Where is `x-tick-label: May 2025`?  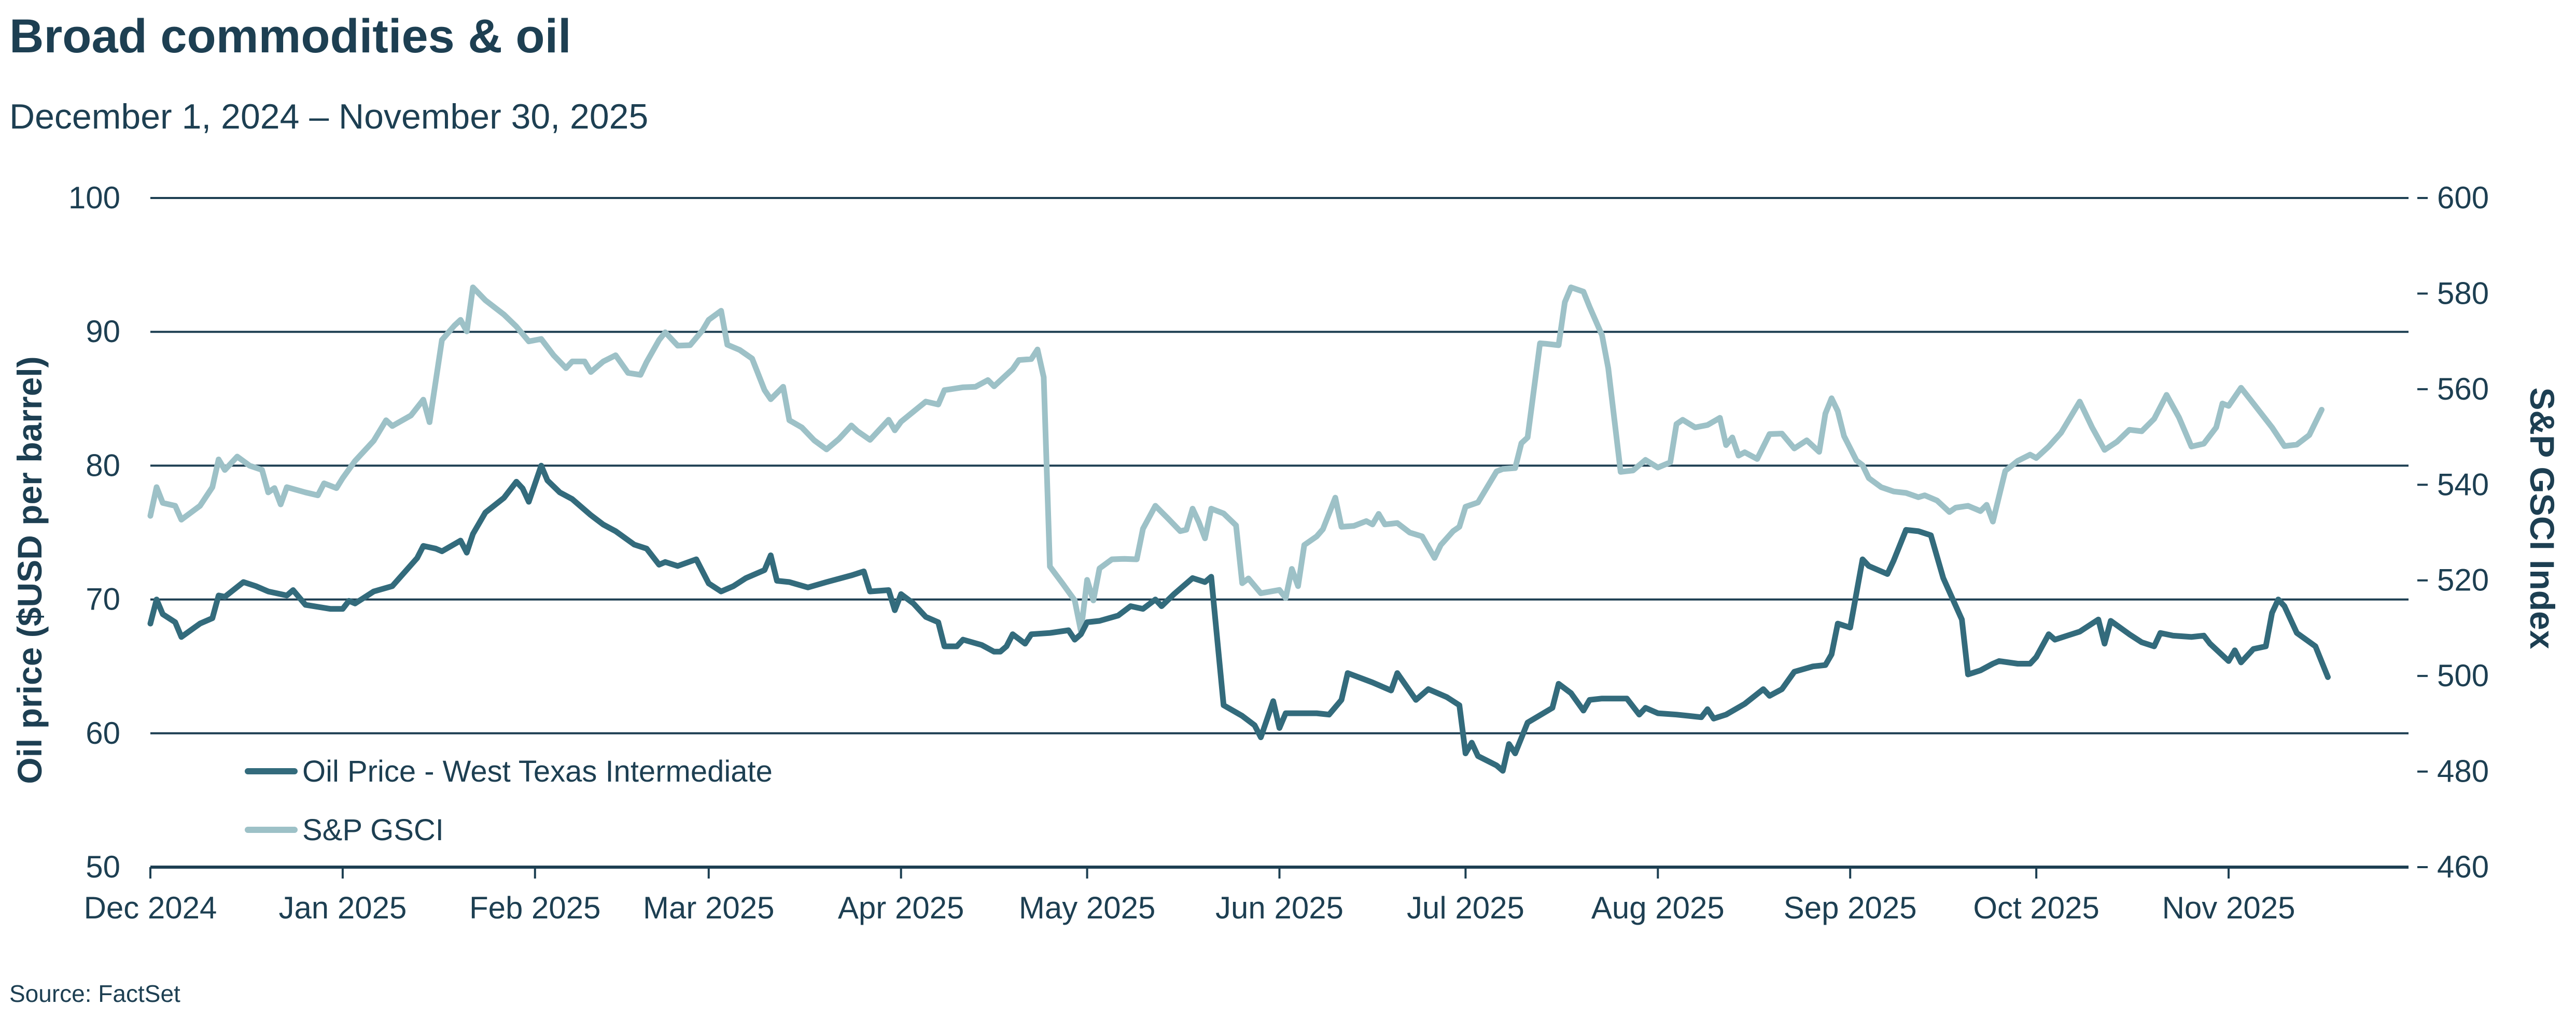 x-tick-label: May 2025 is located at coordinates (1087, 908).